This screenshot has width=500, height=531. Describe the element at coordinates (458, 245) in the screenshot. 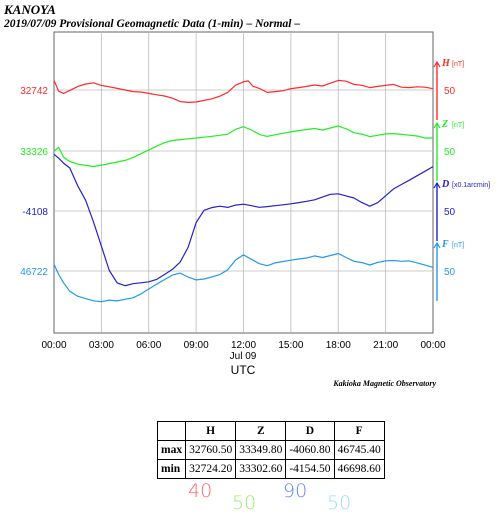

I see `series-f-unit: [nT]` at that location.